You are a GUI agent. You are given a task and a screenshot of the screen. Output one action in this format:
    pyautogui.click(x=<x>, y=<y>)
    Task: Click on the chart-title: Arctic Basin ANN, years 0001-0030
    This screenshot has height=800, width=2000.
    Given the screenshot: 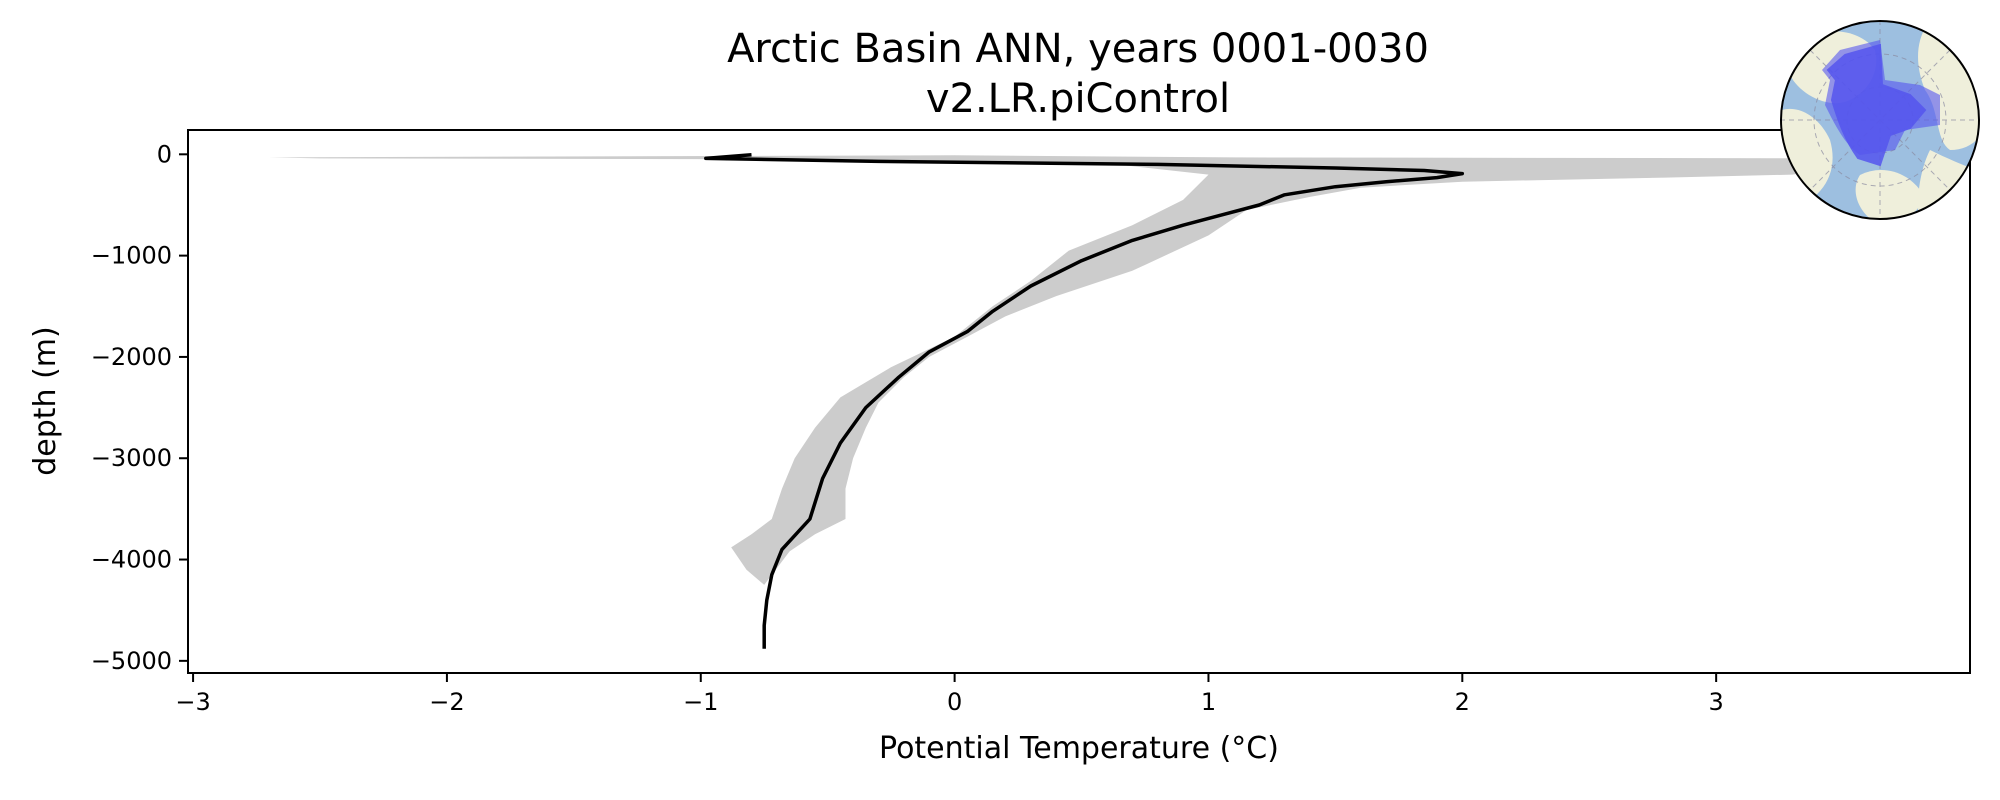 What is the action you would take?
    pyautogui.click(x=1078, y=49)
    